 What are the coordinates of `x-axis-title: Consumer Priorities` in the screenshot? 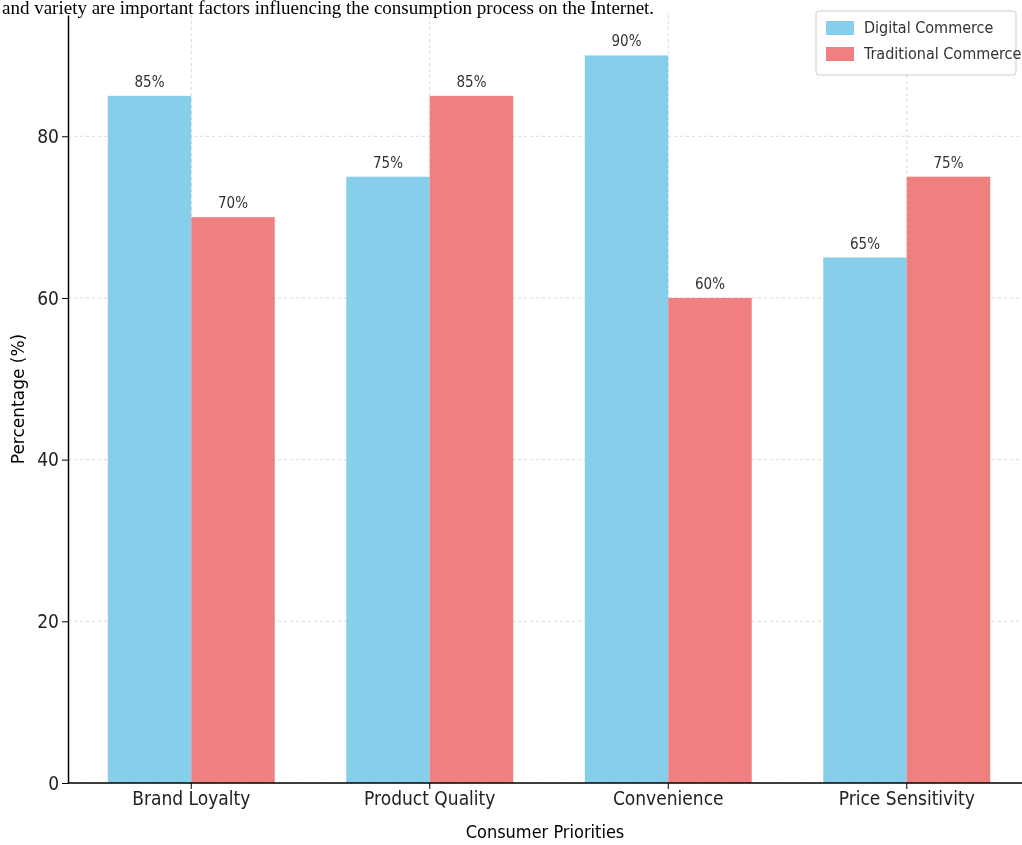 It's located at (545, 831).